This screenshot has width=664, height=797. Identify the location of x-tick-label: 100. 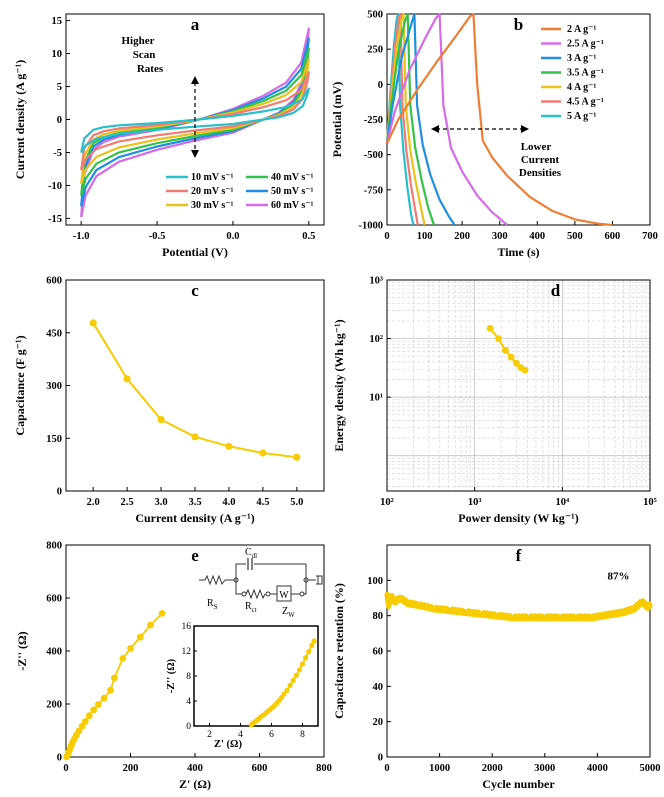
(425, 236).